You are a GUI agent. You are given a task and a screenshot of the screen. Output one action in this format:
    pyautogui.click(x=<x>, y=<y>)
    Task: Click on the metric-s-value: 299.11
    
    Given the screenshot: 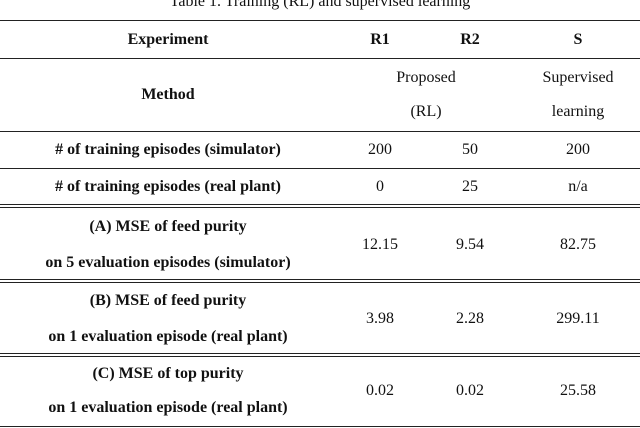 What is the action you would take?
    pyautogui.click(x=578, y=318)
    